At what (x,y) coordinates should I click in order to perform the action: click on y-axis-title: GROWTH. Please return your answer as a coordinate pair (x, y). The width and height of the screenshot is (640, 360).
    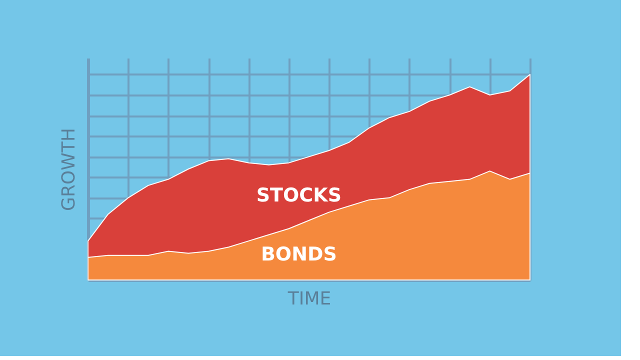
    Looking at the image, I should click on (69, 169).